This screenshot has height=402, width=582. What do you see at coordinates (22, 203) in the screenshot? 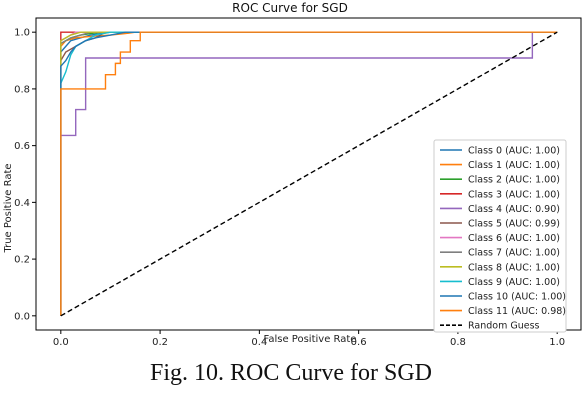
I see `y-tick-label: 0.4` at bounding box center [22, 203].